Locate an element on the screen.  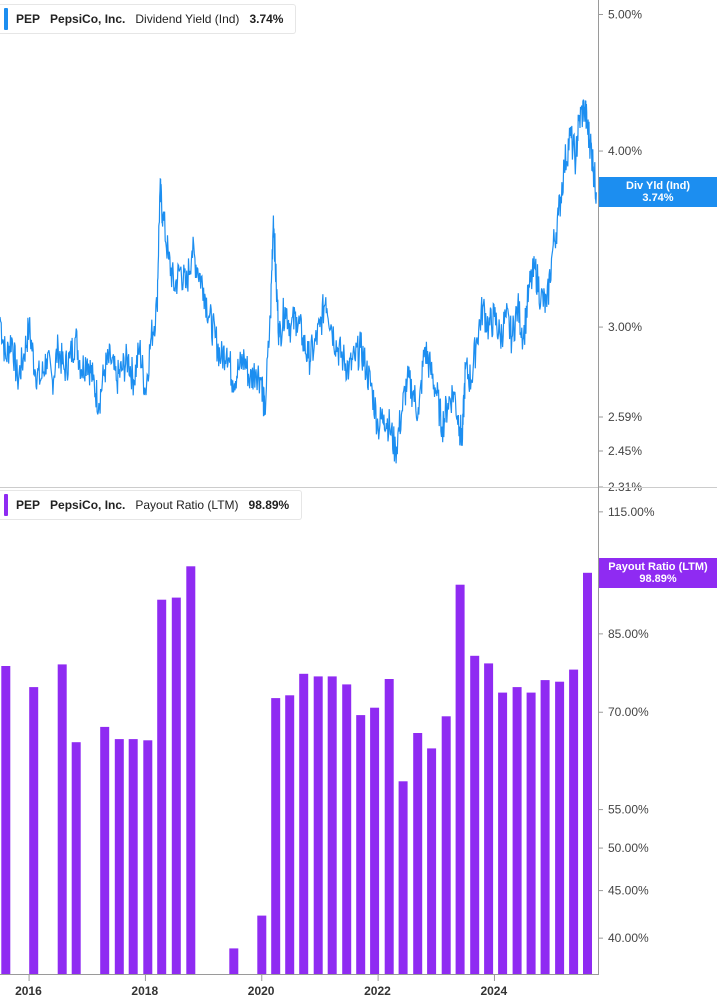
x-axis: 2016 2018 2020 2022 2024 is located at coordinates (299, 986).